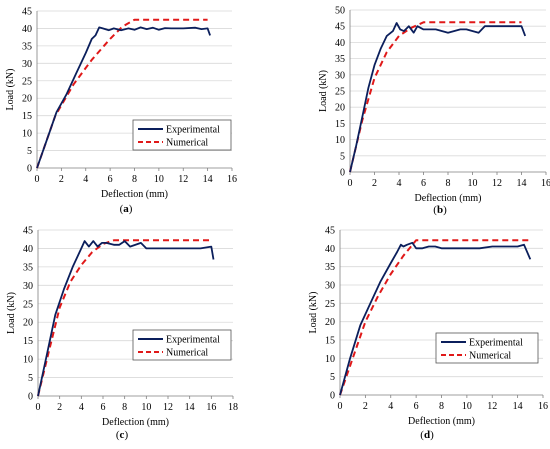  I want to click on panel-caption: (b), so click(440, 210).